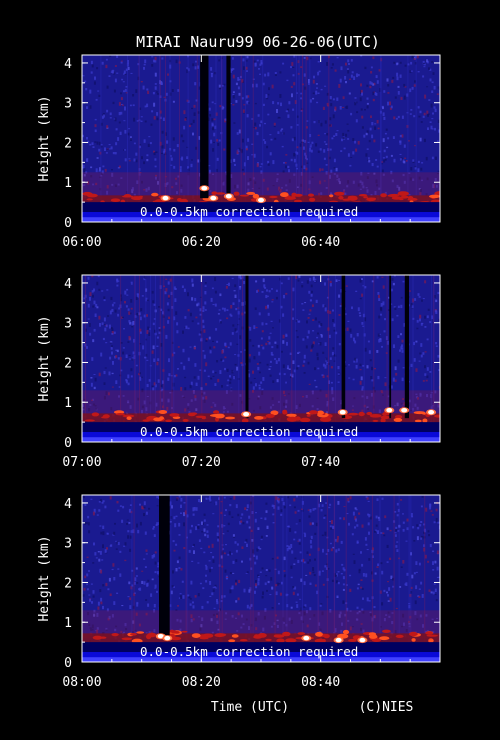 The image size is (500, 740). What do you see at coordinates (320, 682) in the screenshot?
I see `x-tick-label: 08:40` at bounding box center [320, 682].